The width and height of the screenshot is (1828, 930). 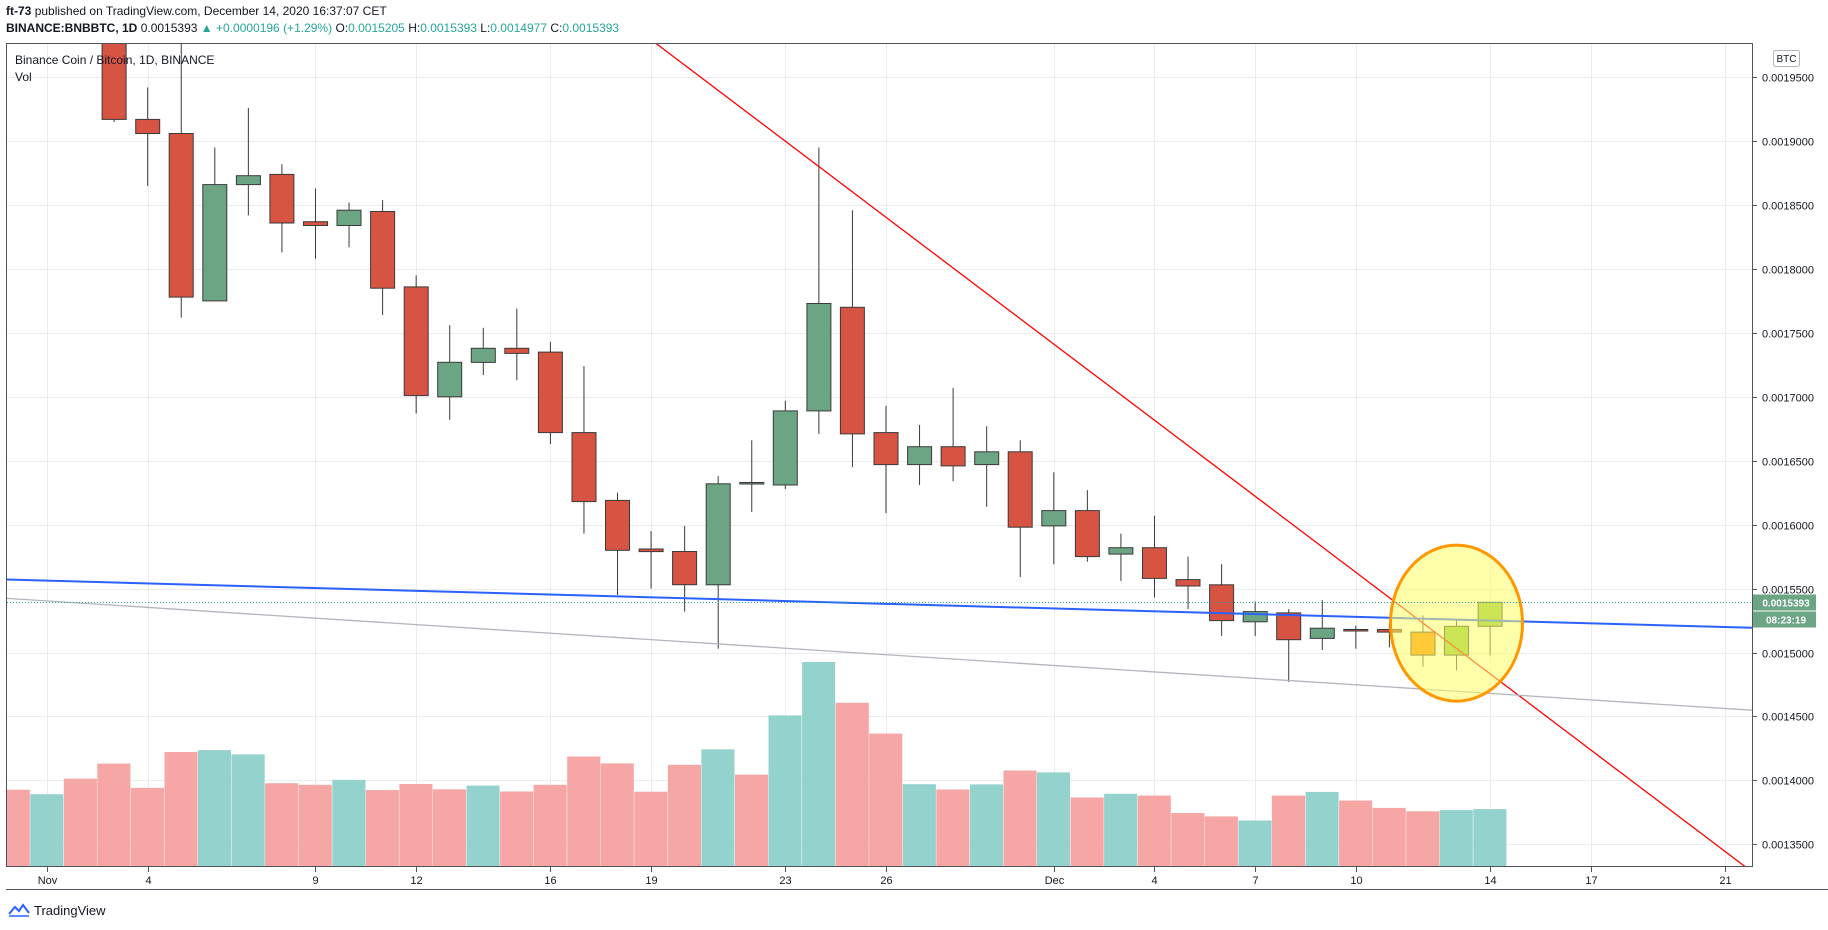 I want to click on price-tick-label: 0.0016500, so click(x=1788, y=463).